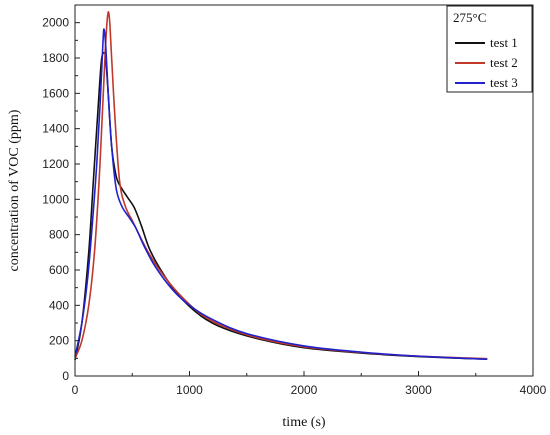 The height and width of the screenshot is (435, 550). What do you see at coordinates (75, 390) in the screenshot?
I see `x-tick-label: 0` at bounding box center [75, 390].